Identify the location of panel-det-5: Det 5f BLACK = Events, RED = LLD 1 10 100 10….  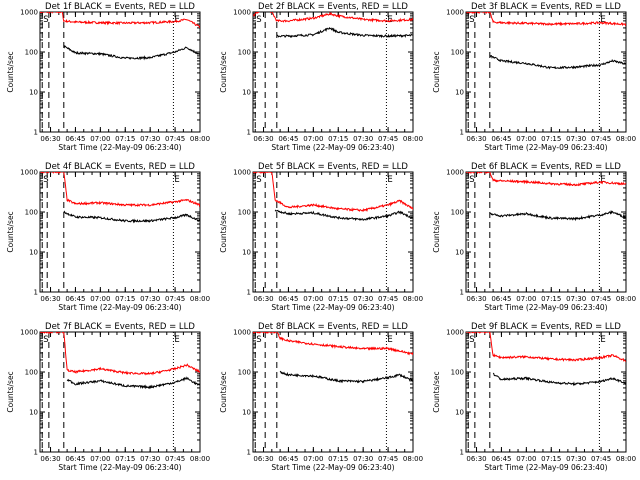
(321, 237).